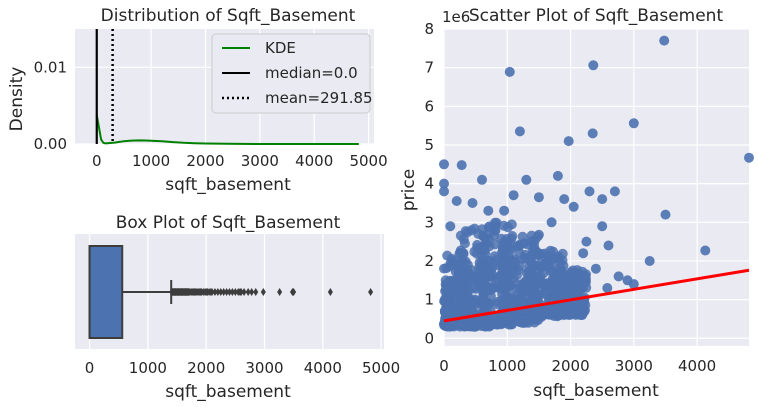 This screenshot has width=758, height=407. Describe the element at coordinates (260, 161) in the screenshot. I see `kde-xtick-label: 3000` at that location.